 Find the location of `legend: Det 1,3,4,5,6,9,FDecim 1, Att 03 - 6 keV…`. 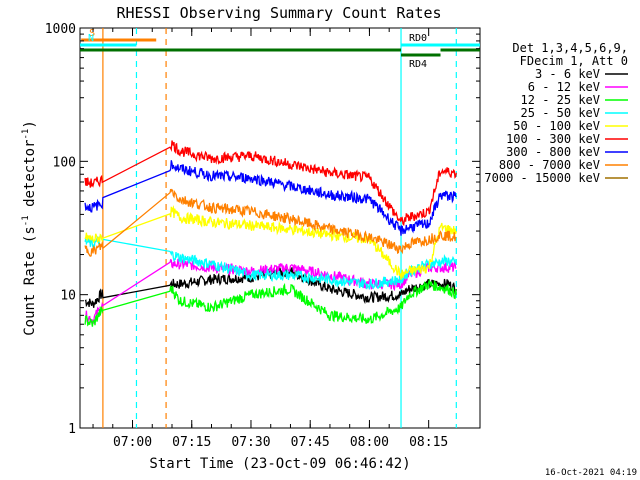

legend: Det 1,3,4,5,6,9,FDecim 1, Att 03 - 6 keV… is located at coordinates (556, 113).